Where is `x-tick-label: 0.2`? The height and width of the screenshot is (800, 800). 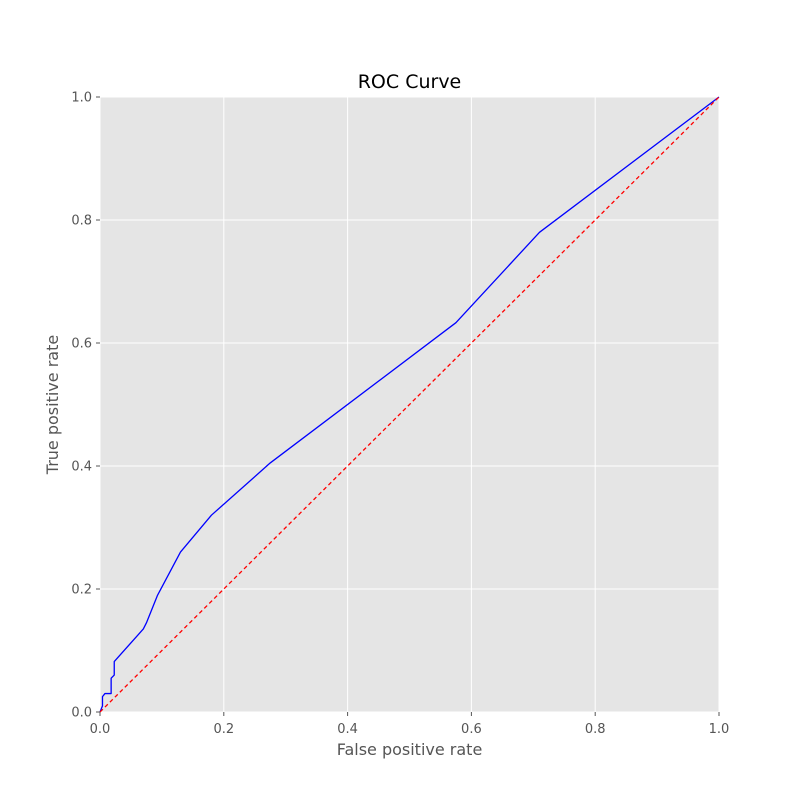 x-tick-label: 0.2 is located at coordinates (223, 729).